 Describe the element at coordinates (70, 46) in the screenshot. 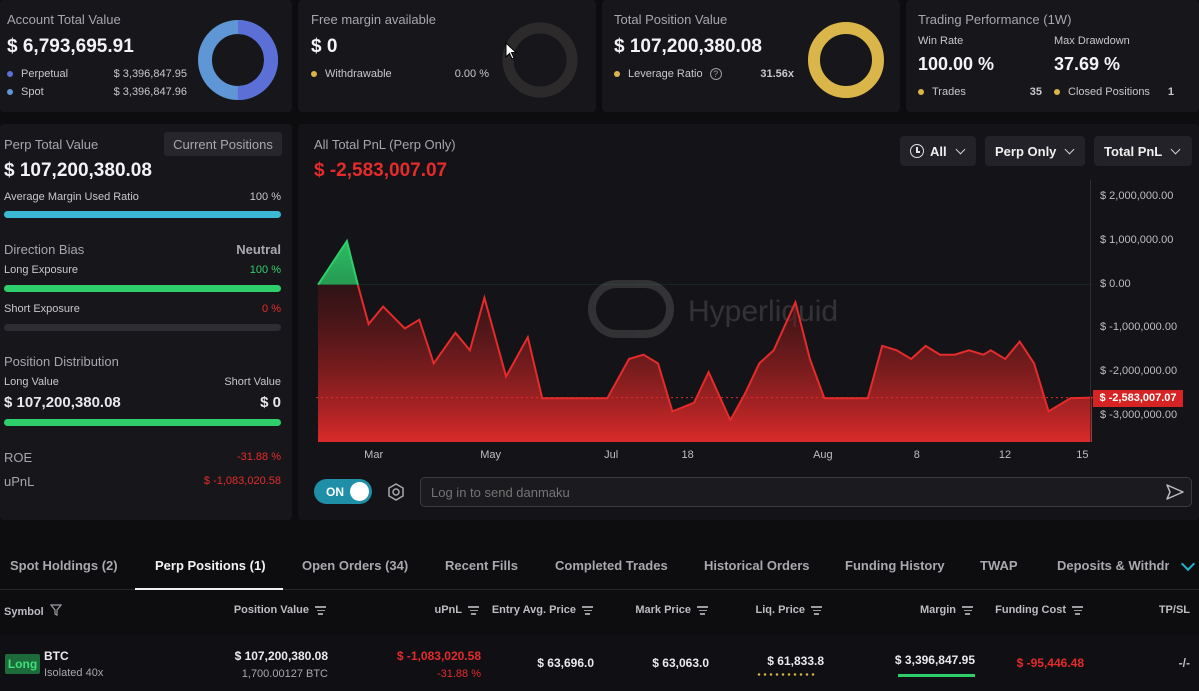

I see `account-total-value: $ 6,793,695.91` at that location.